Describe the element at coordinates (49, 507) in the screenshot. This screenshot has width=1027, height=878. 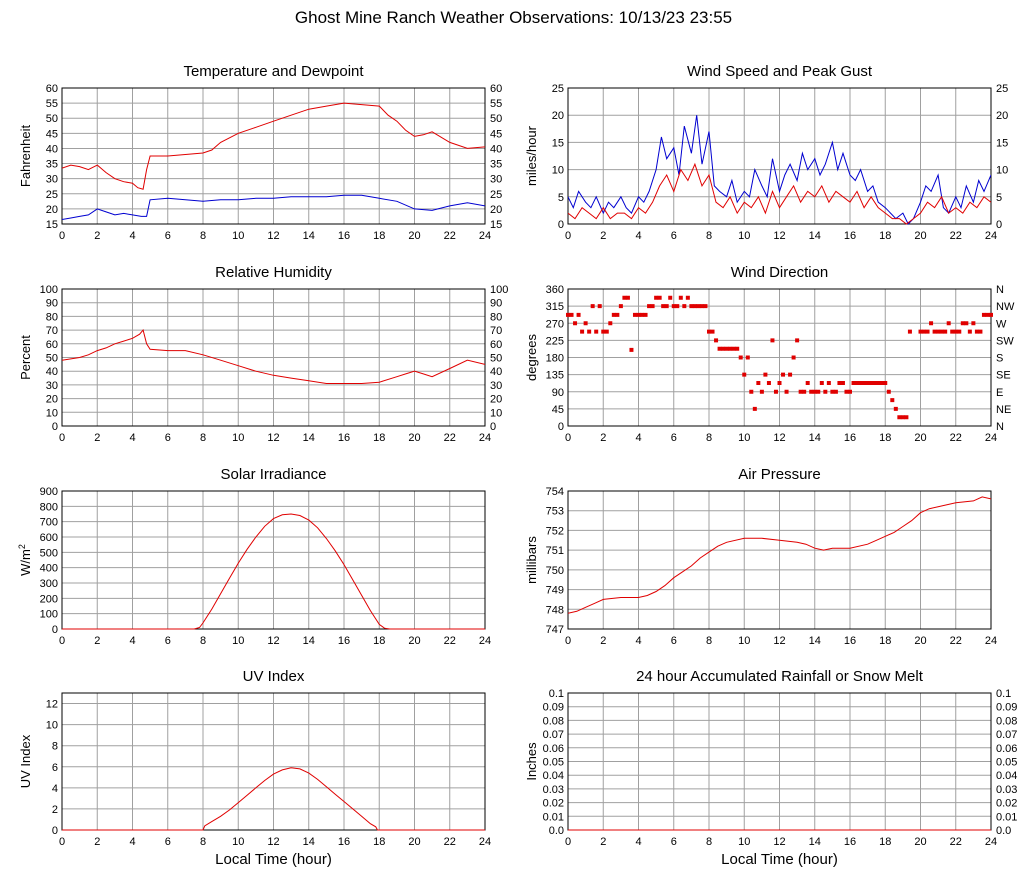
I see `y-tick-label: 800` at that location.